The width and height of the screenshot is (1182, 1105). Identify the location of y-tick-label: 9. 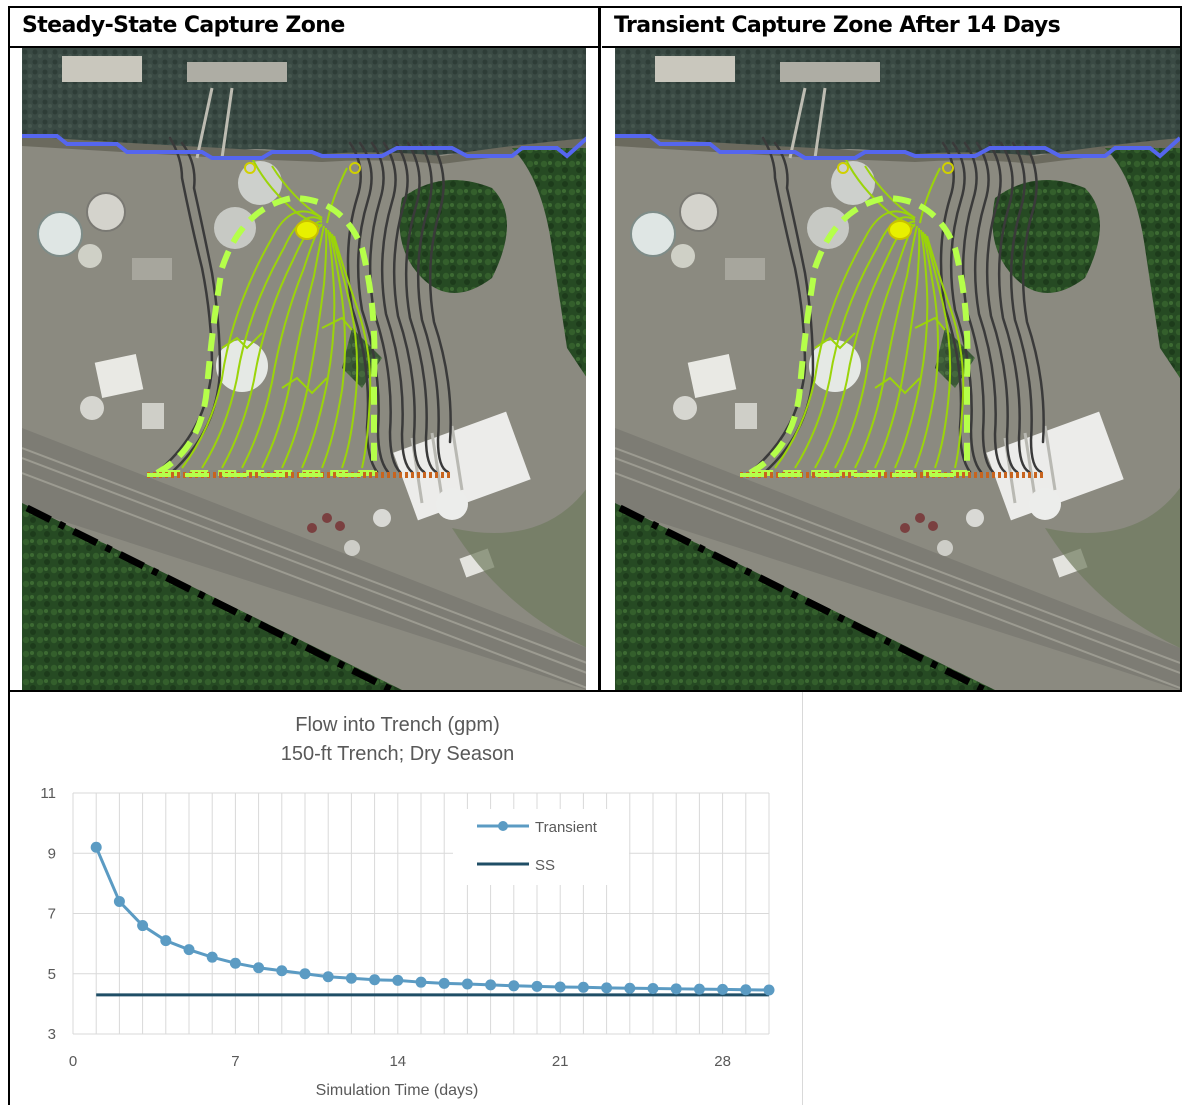
(52, 853).